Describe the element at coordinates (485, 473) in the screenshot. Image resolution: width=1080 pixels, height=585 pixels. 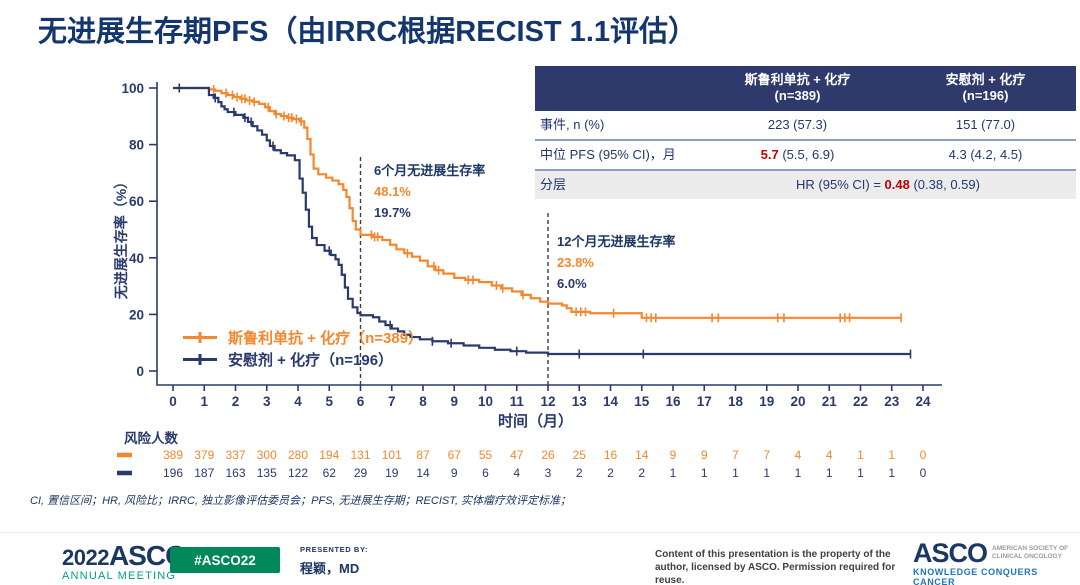
I see `risk-count: 6` at that location.